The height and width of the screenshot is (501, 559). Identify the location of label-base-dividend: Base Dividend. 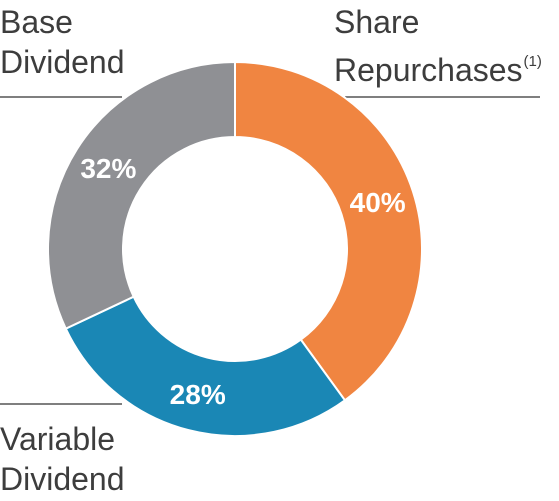
(62, 42).